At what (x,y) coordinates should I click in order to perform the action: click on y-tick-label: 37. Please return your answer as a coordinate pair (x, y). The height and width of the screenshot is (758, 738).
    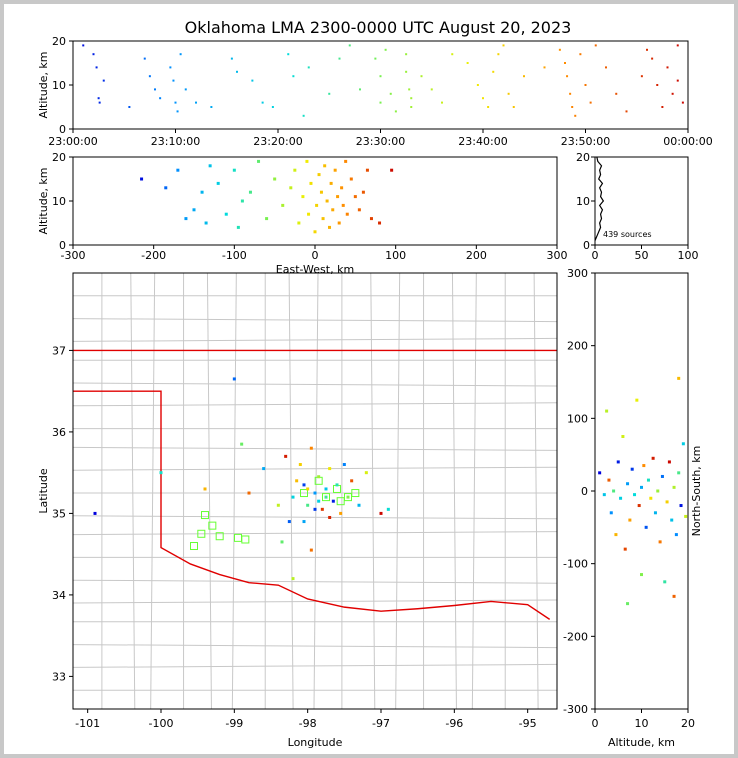
    Looking at the image, I should click on (59, 350).